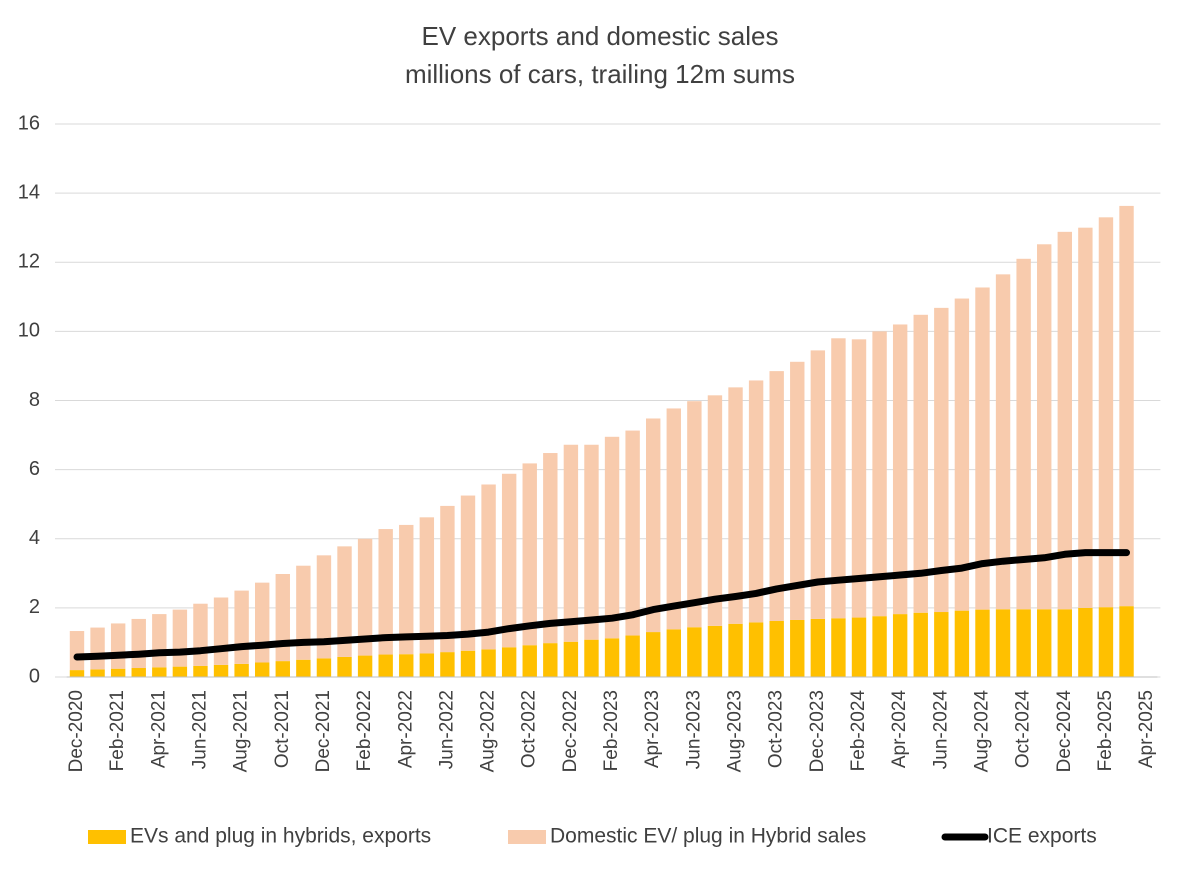 Image resolution: width=1200 pixels, height=872 pixels. I want to click on x-tick-label: Apr-2025, so click(1146, 729).